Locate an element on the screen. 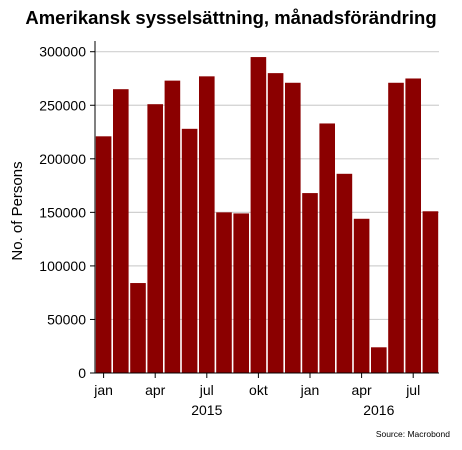  y-axis-label: No. of Persons is located at coordinates (17, 210).